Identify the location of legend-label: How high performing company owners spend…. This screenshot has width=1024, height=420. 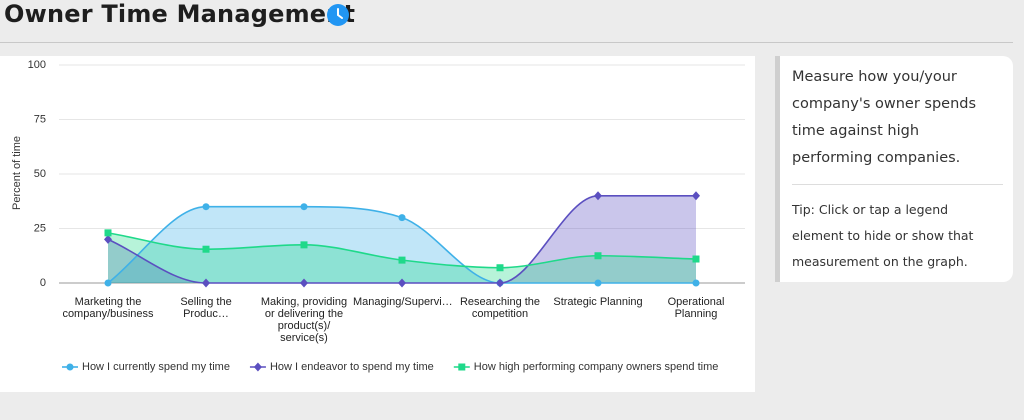
(596, 367).